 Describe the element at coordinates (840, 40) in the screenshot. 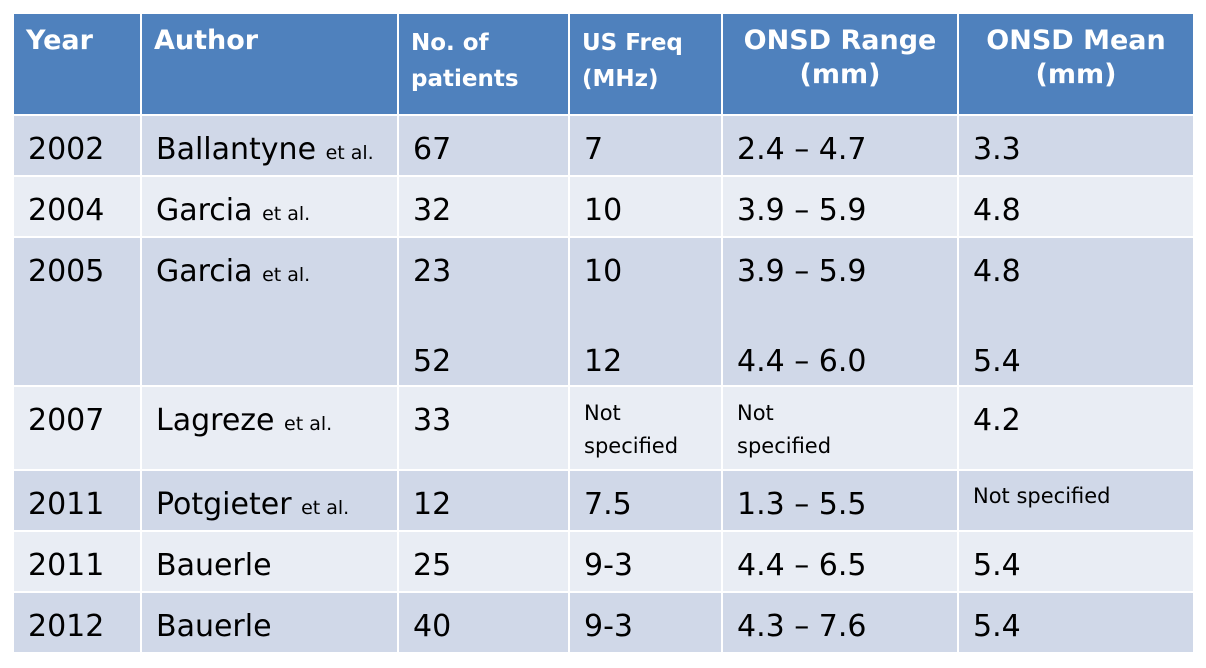

I see `header-range-line1: ONSD Range` at that location.